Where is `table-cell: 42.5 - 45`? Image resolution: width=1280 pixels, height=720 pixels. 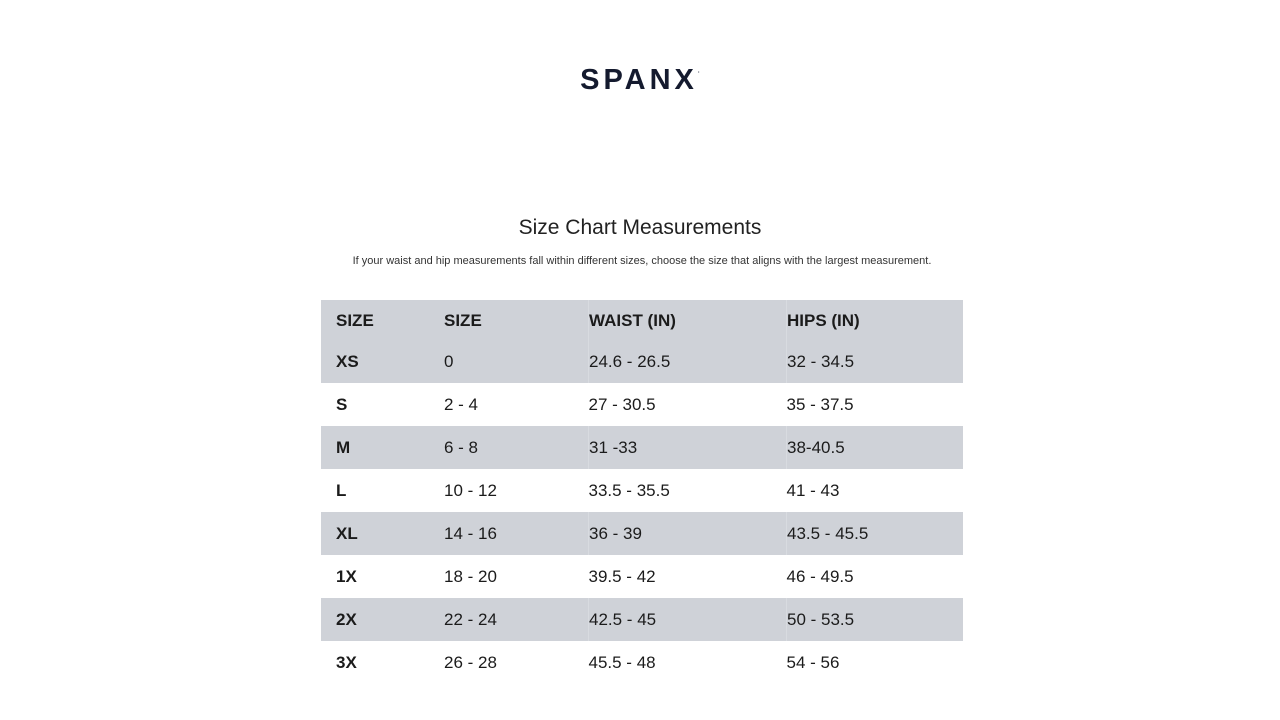 table-cell: 42.5 - 45 is located at coordinates (687, 619).